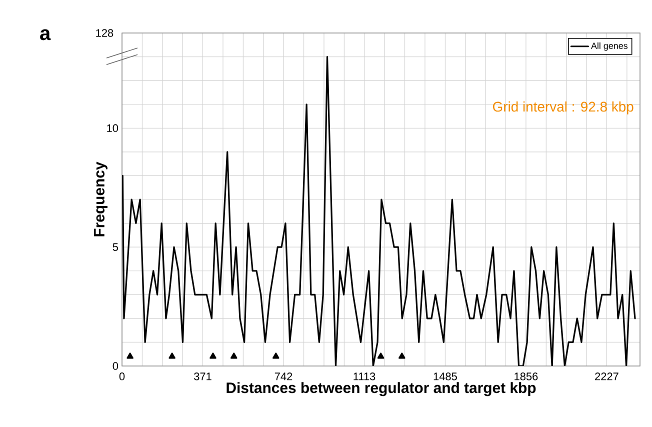 The height and width of the screenshot is (427, 652). I want to click on y-tick-label: 10, so click(112, 128).